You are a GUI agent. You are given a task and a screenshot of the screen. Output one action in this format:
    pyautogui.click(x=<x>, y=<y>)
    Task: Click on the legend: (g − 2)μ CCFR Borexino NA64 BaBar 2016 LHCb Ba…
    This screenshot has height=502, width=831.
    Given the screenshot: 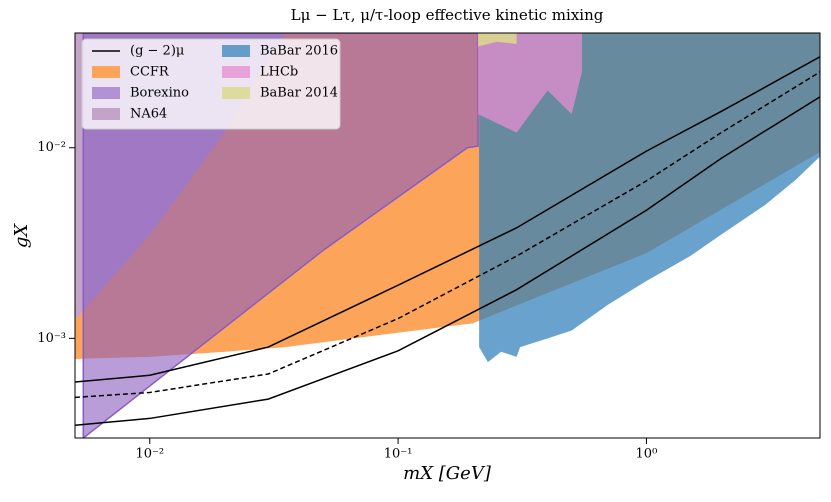 What is the action you would take?
    pyautogui.click(x=211, y=84)
    